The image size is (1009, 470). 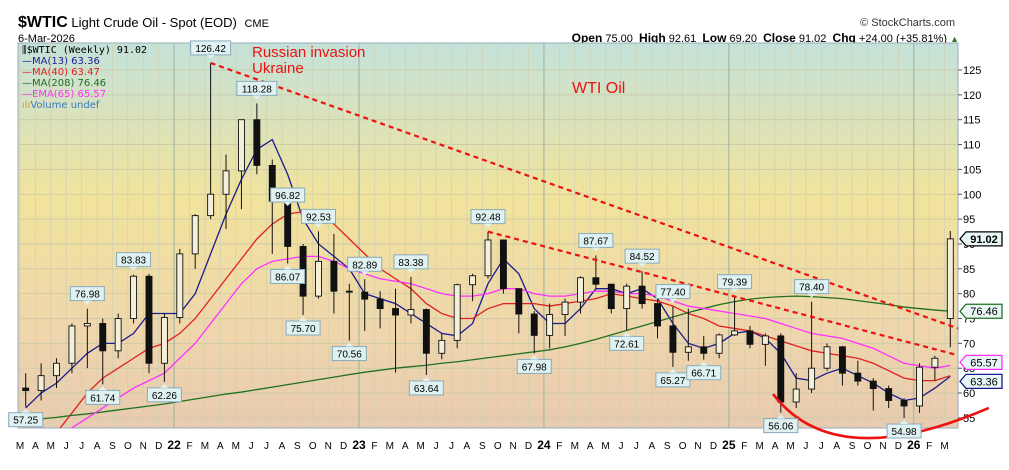 What do you see at coordinates (844, 38) in the screenshot?
I see `chg-label: Chg` at bounding box center [844, 38].